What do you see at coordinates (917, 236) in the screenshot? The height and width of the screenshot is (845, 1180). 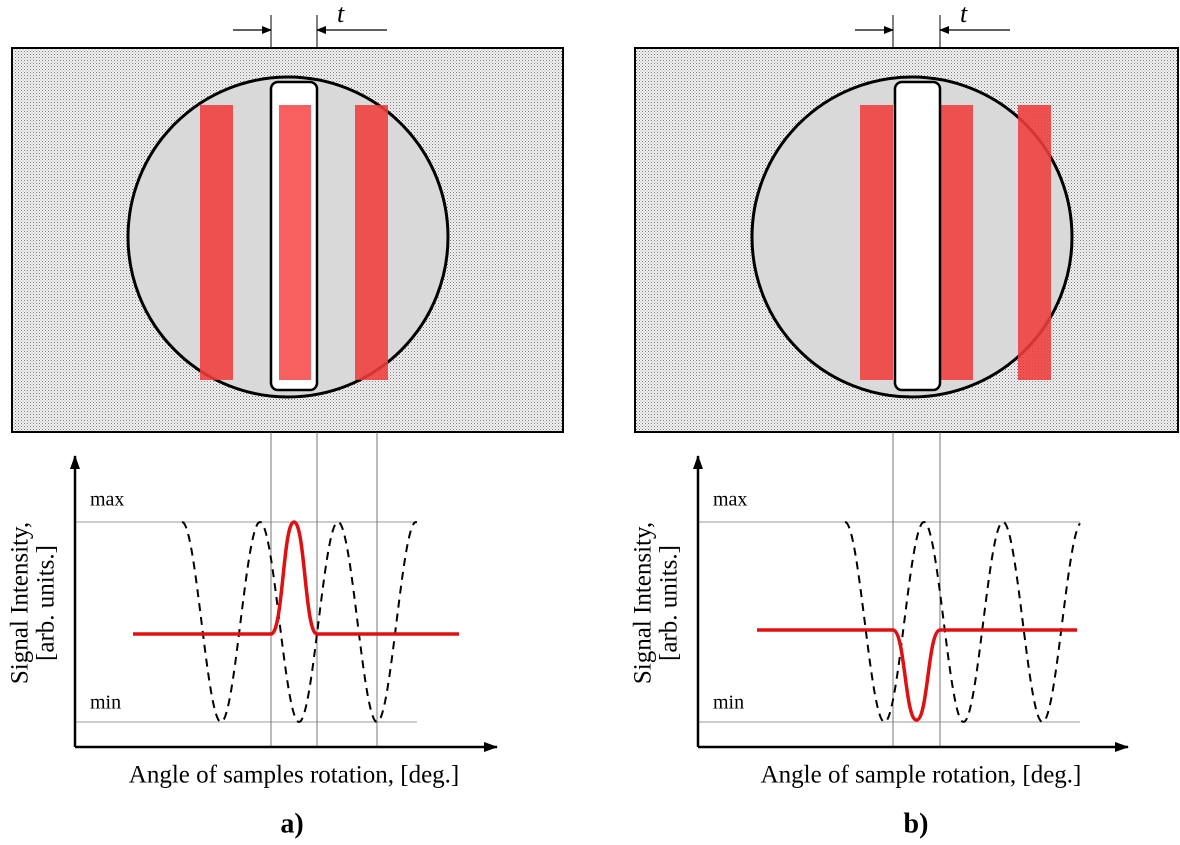 I see `slit` at bounding box center [917, 236].